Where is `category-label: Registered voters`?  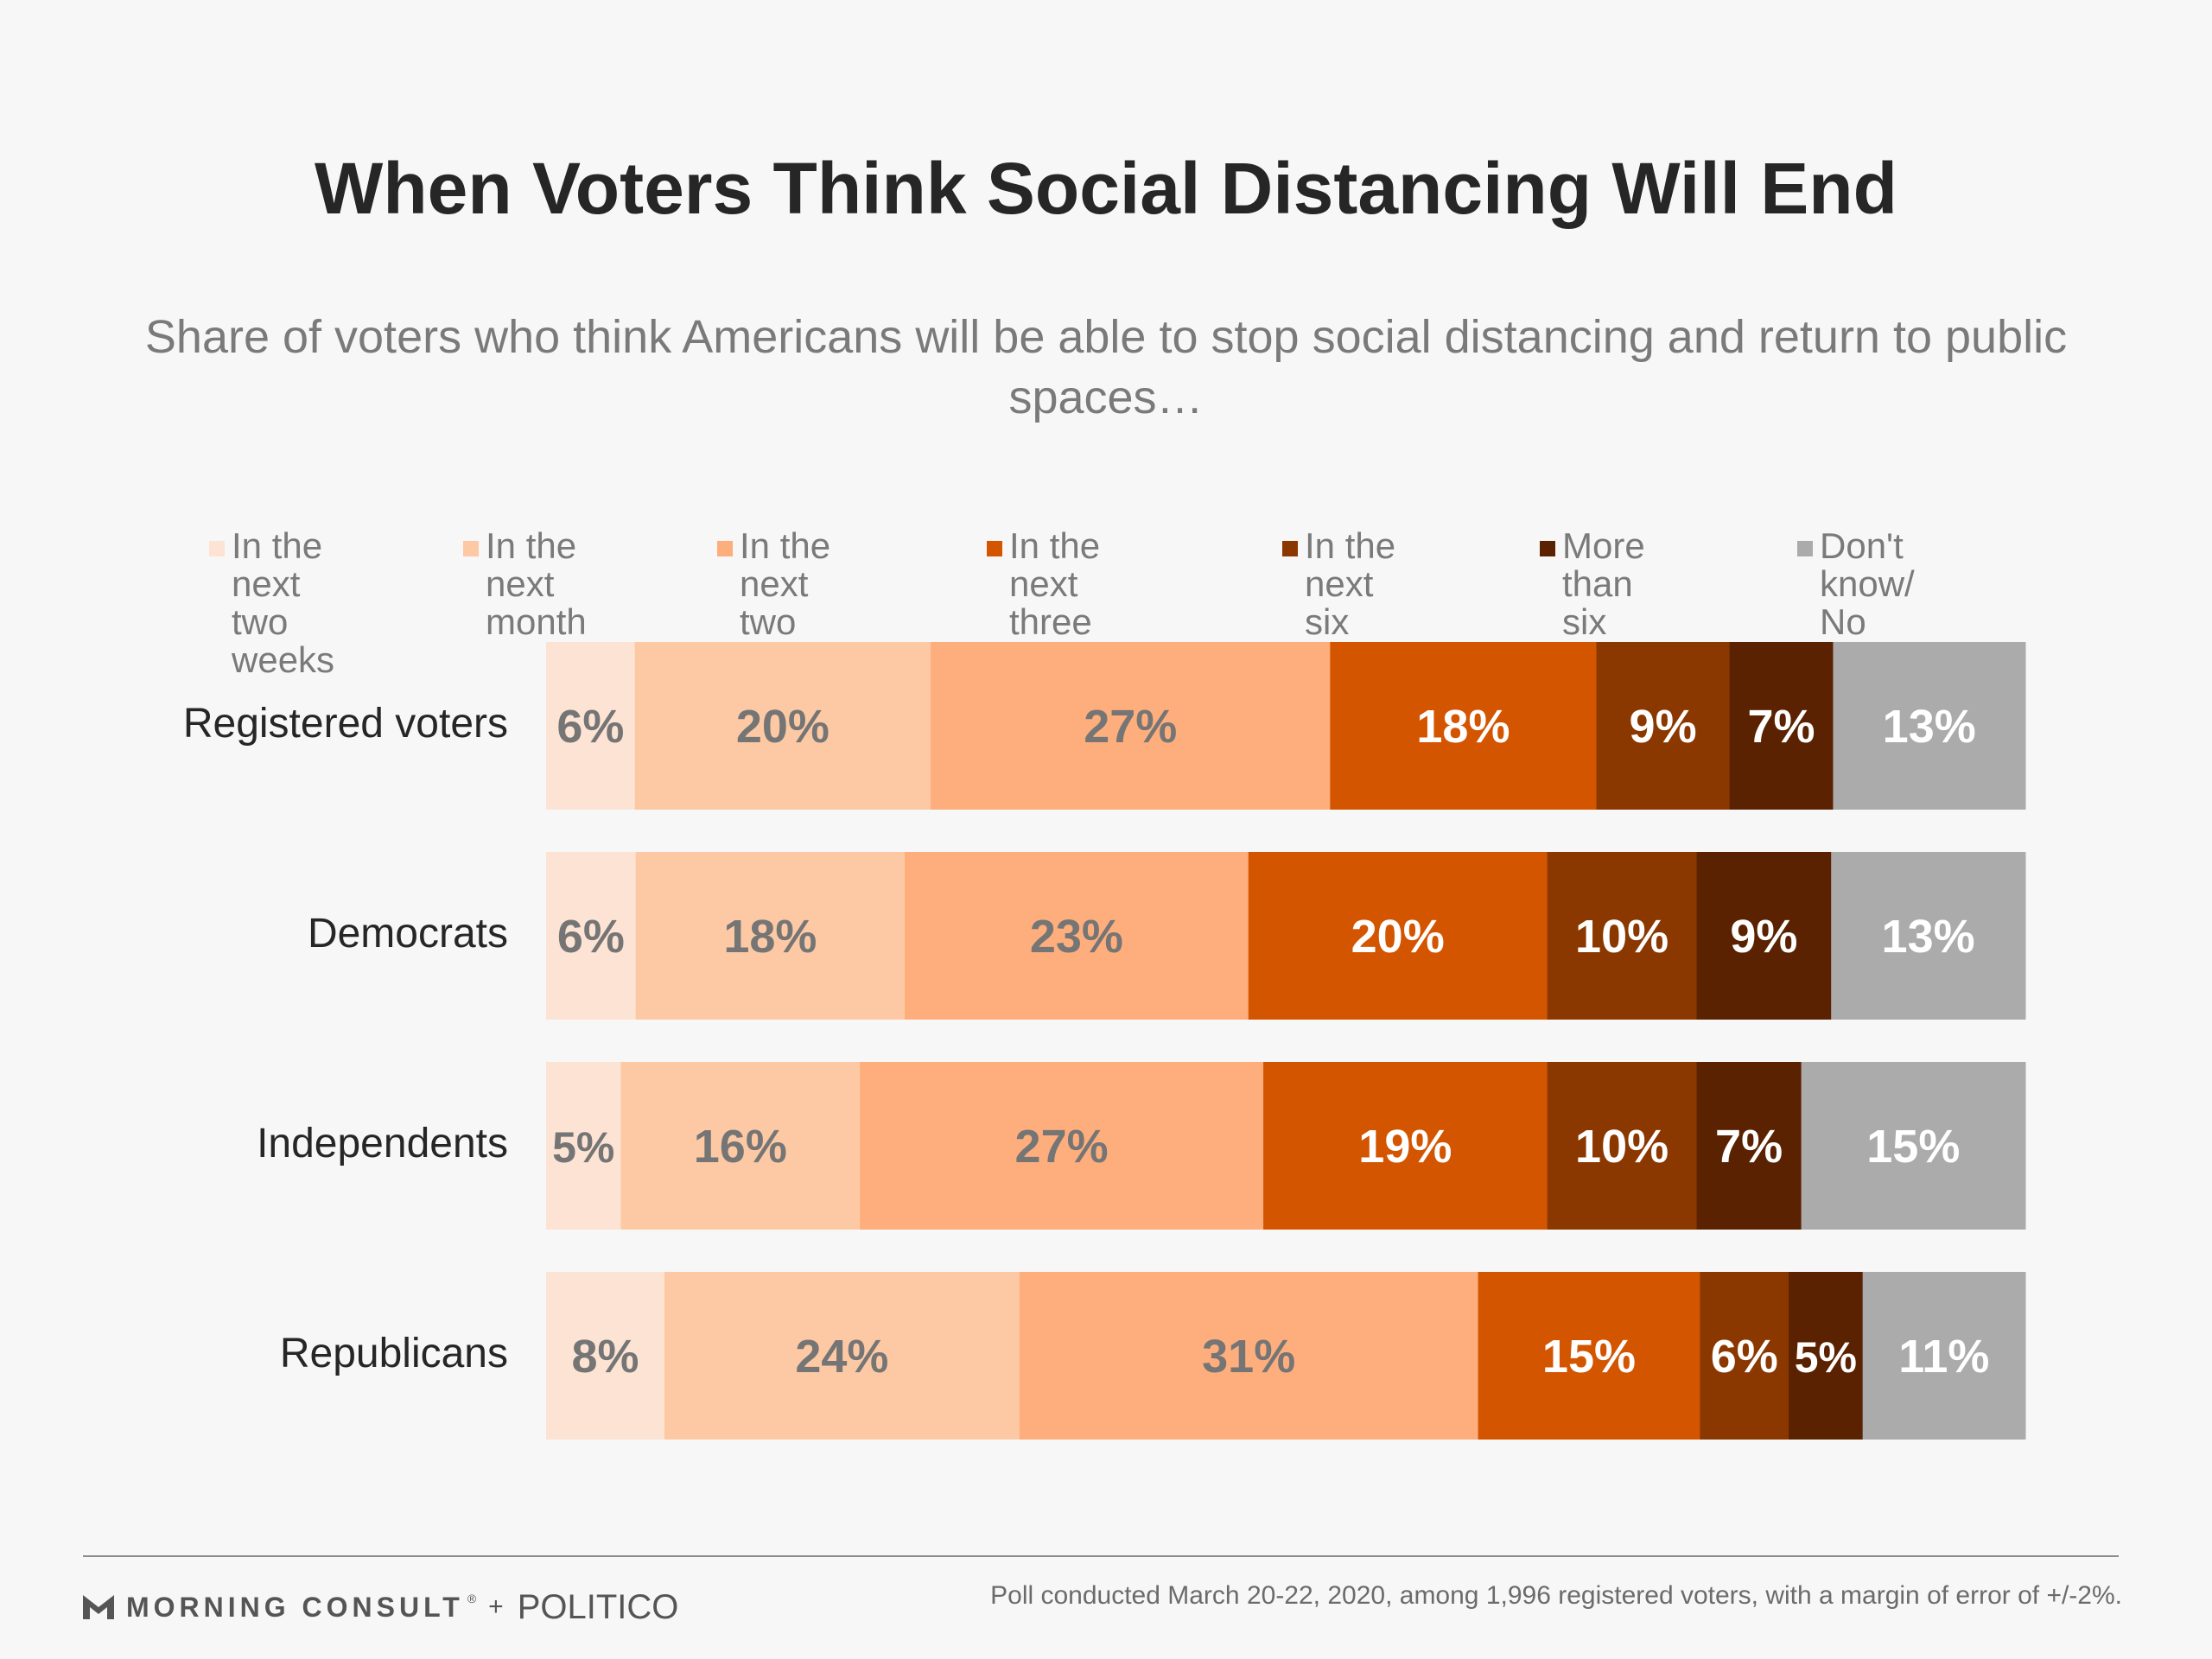
category-label: Registered voters is located at coordinates (345, 724).